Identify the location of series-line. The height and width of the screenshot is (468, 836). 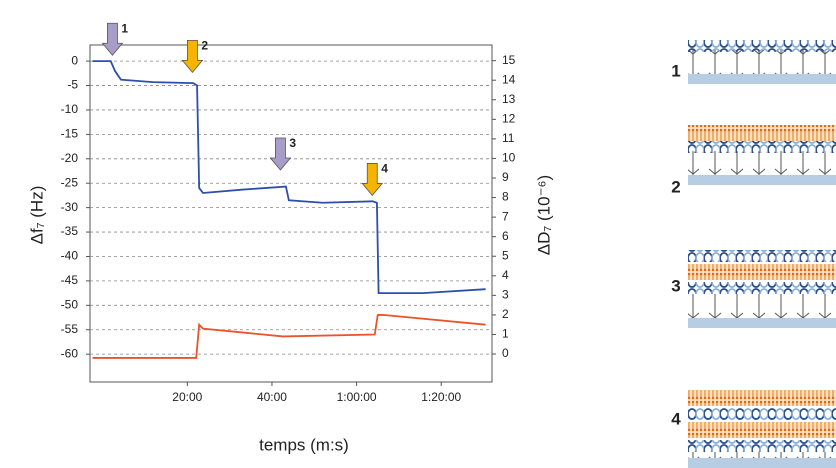
(289, 336).